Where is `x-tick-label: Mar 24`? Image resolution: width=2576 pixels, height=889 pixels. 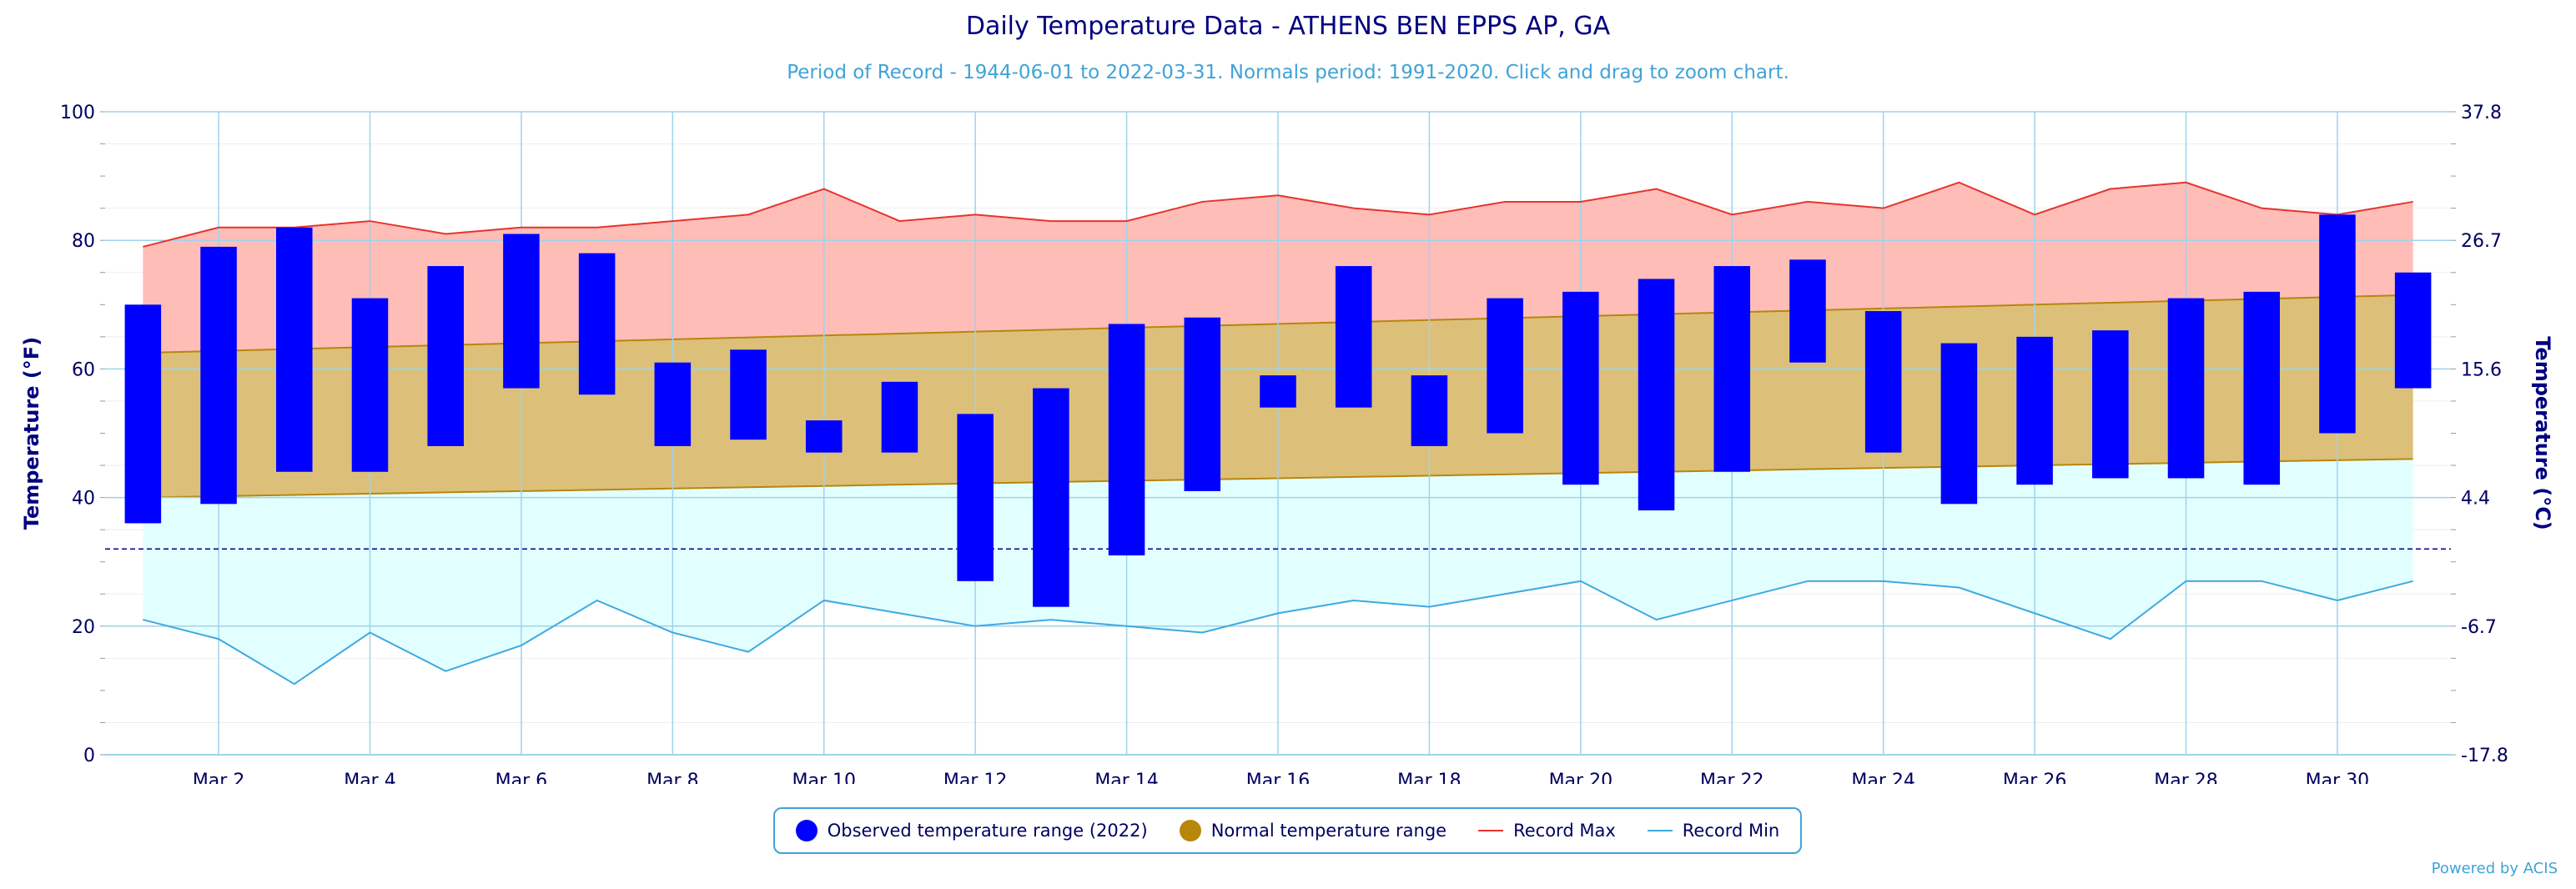
x-tick-label: Mar 24 is located at coordinates (1883, 777).